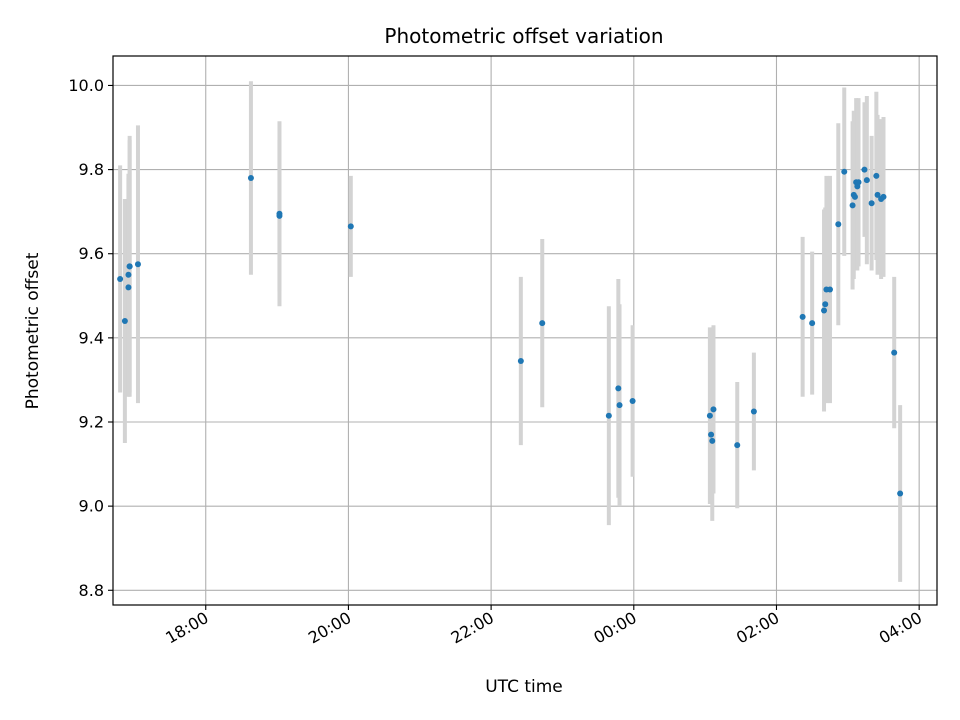  Describe the element at coordinates (86, 85) in the screenshot. I see `y-tick-label: 10.0` at that location.